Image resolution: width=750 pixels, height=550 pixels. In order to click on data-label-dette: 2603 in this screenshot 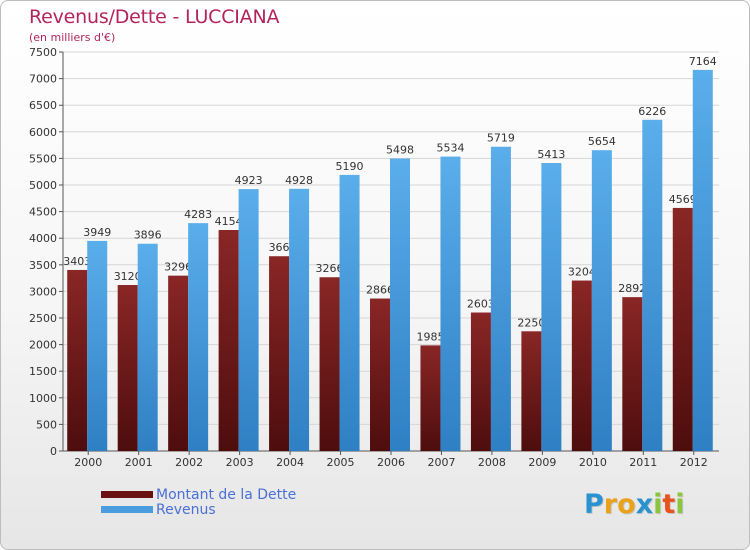, I will do `click(481, 304)`.